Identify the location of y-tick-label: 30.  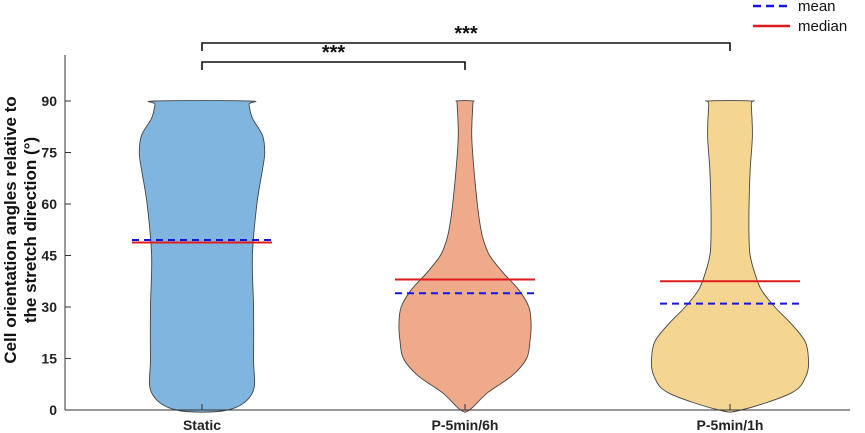
(49, 307).